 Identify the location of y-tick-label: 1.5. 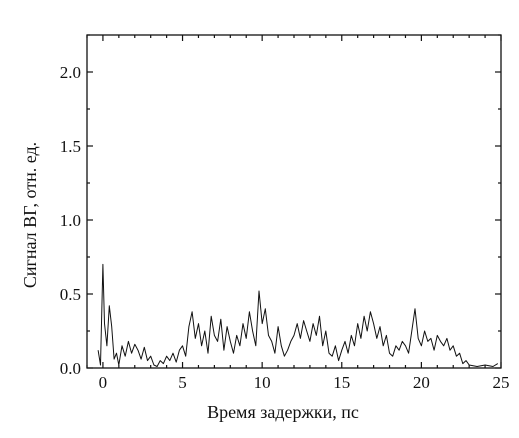
(70, 146).